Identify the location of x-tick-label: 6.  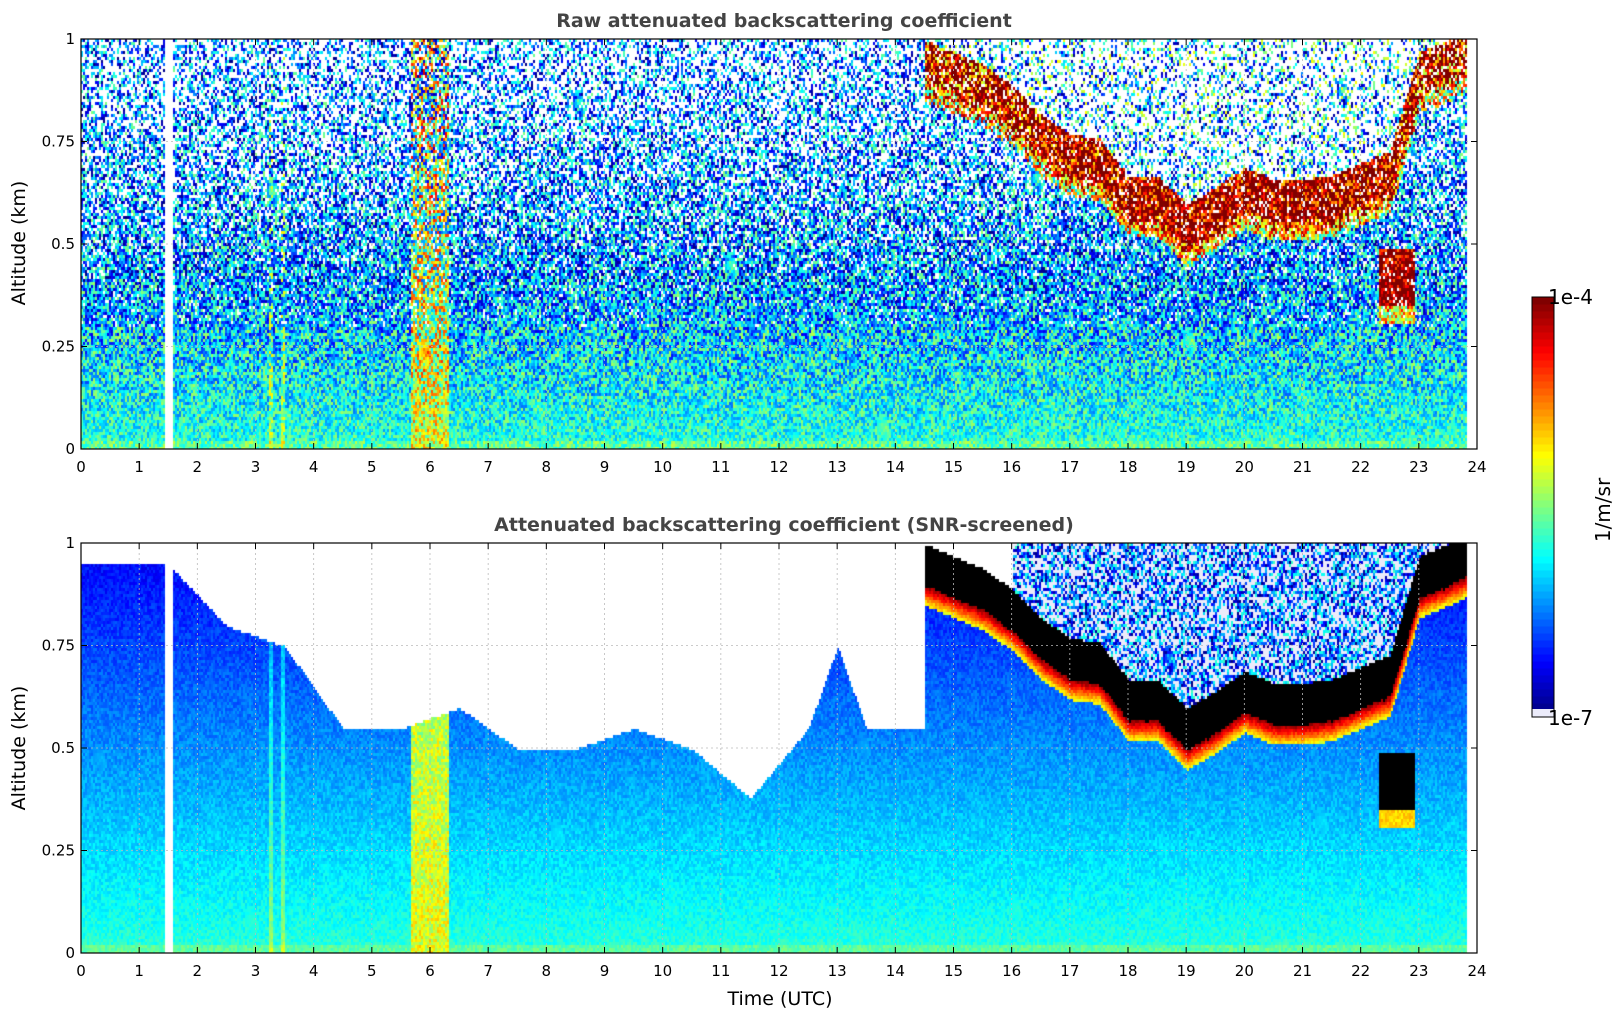
(430, 467).